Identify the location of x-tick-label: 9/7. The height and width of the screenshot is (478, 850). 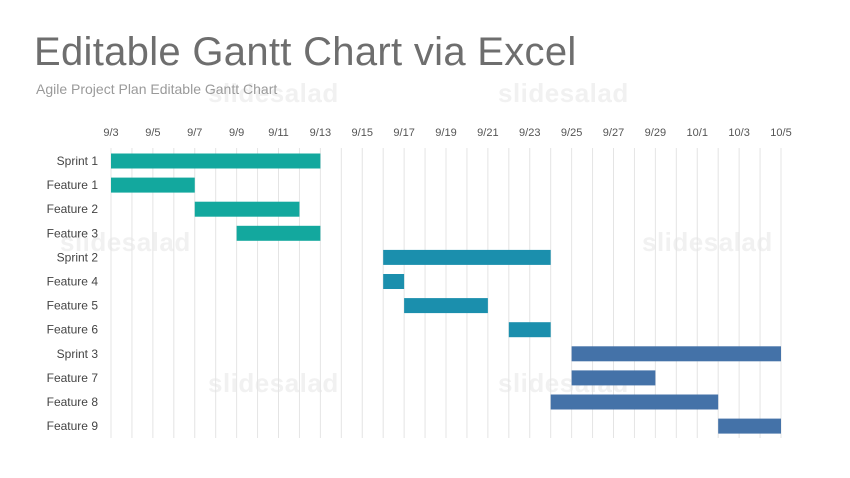
(194, 133).